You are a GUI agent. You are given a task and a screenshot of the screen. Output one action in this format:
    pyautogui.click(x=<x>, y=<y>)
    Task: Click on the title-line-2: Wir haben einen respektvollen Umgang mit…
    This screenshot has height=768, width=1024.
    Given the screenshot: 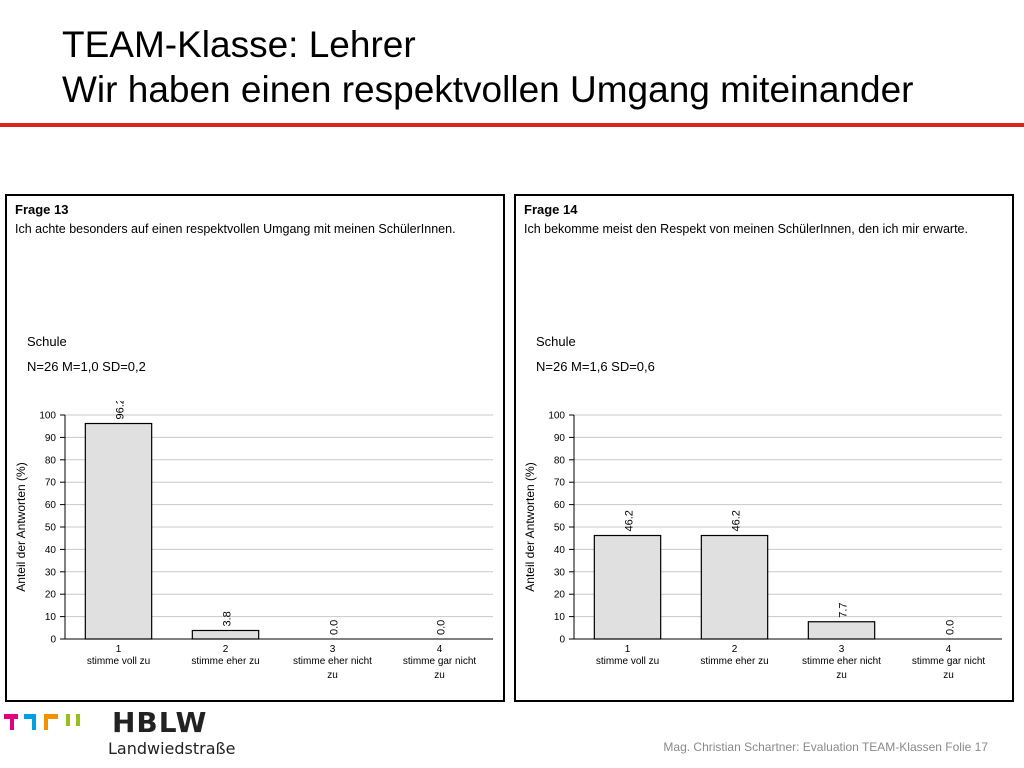 What is the action you would take?
    pyautogui.click(x=488, y=89)
    